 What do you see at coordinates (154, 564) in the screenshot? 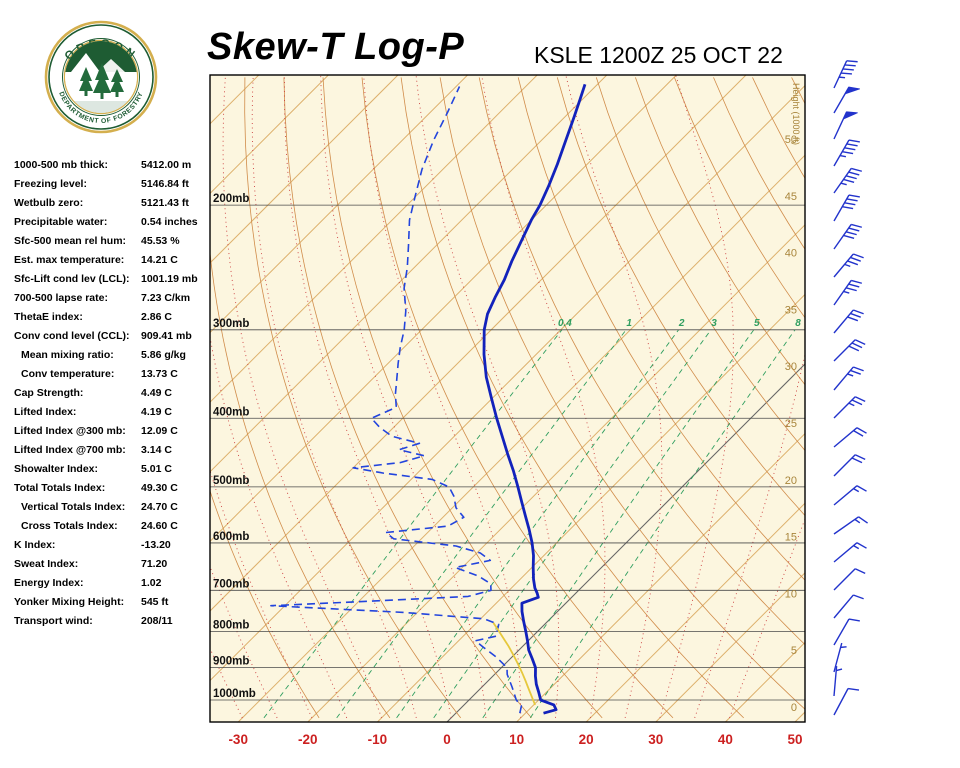
I see `index-value: 71.20` at bounding box center [154, 564].